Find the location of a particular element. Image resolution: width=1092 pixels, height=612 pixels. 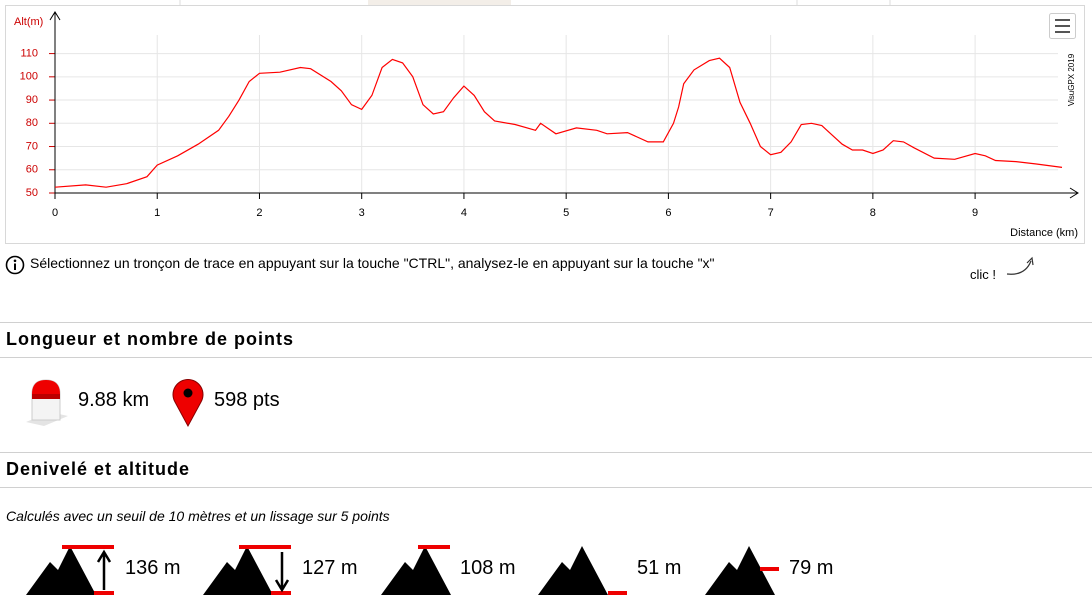

info-icon is located at coordinates (15, 265).